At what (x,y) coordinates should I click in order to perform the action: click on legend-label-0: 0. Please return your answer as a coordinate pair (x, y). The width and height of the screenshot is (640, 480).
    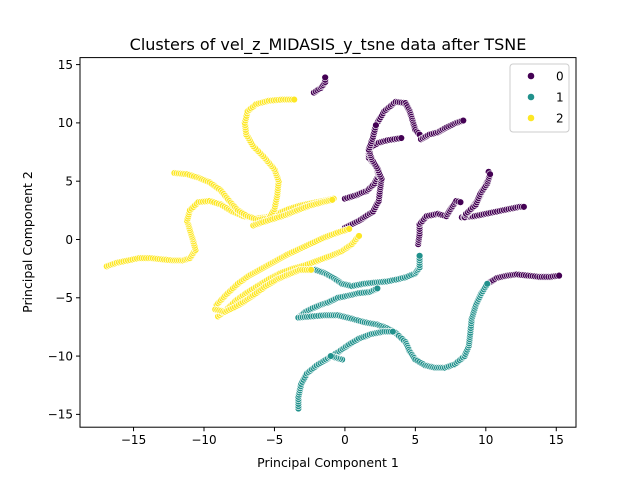
    Looking at the image, I should click on (560, 76).